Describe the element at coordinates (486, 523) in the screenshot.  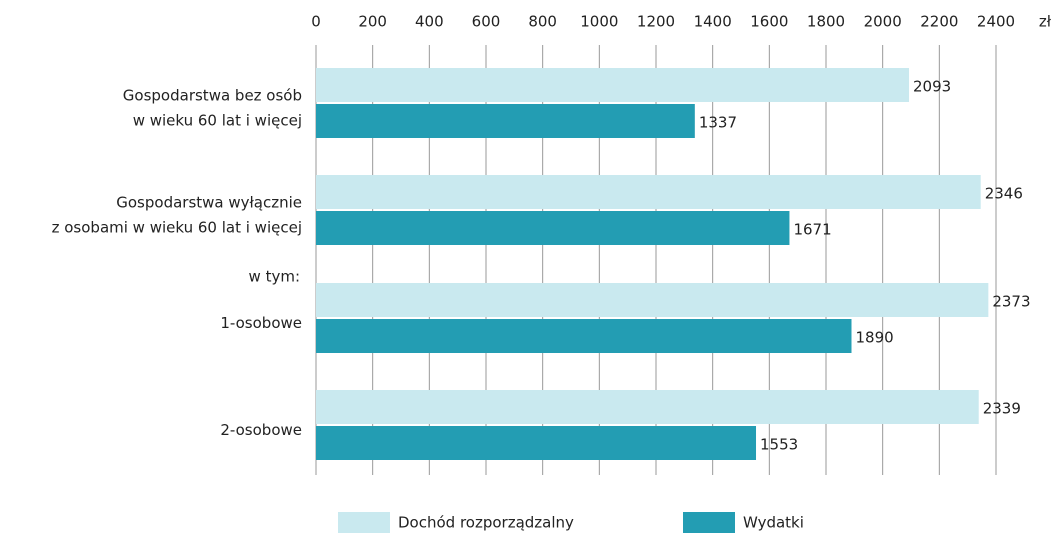
I see `legend-label: Dochód rozporządzalny` at that location.